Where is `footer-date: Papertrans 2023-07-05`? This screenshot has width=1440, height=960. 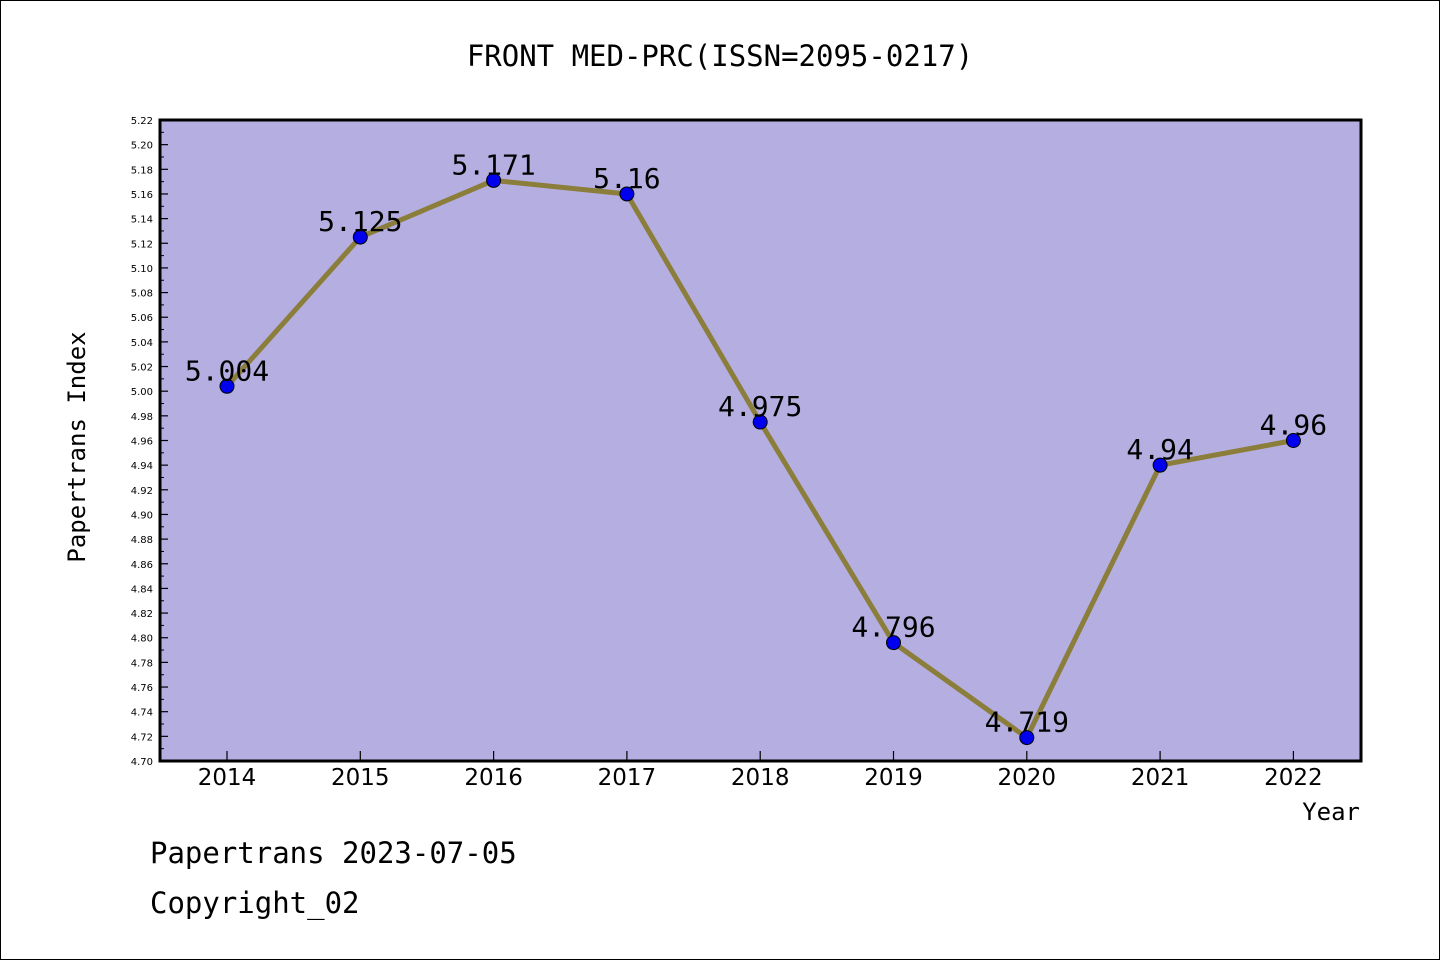
footer-date: Papertrans 2023-07-05 is located at coordinates (333, 853).